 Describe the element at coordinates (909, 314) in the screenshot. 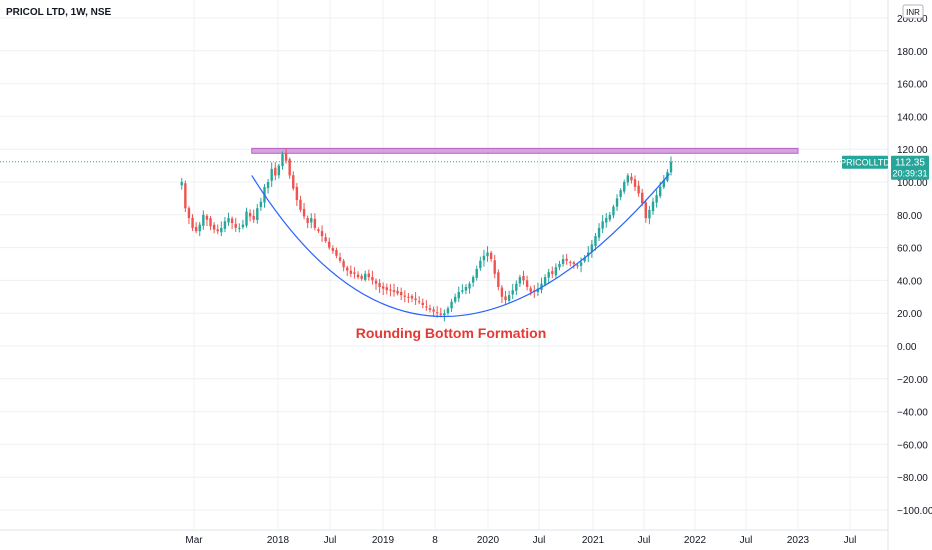

I see `y-tick-label: 20.00` at that location.